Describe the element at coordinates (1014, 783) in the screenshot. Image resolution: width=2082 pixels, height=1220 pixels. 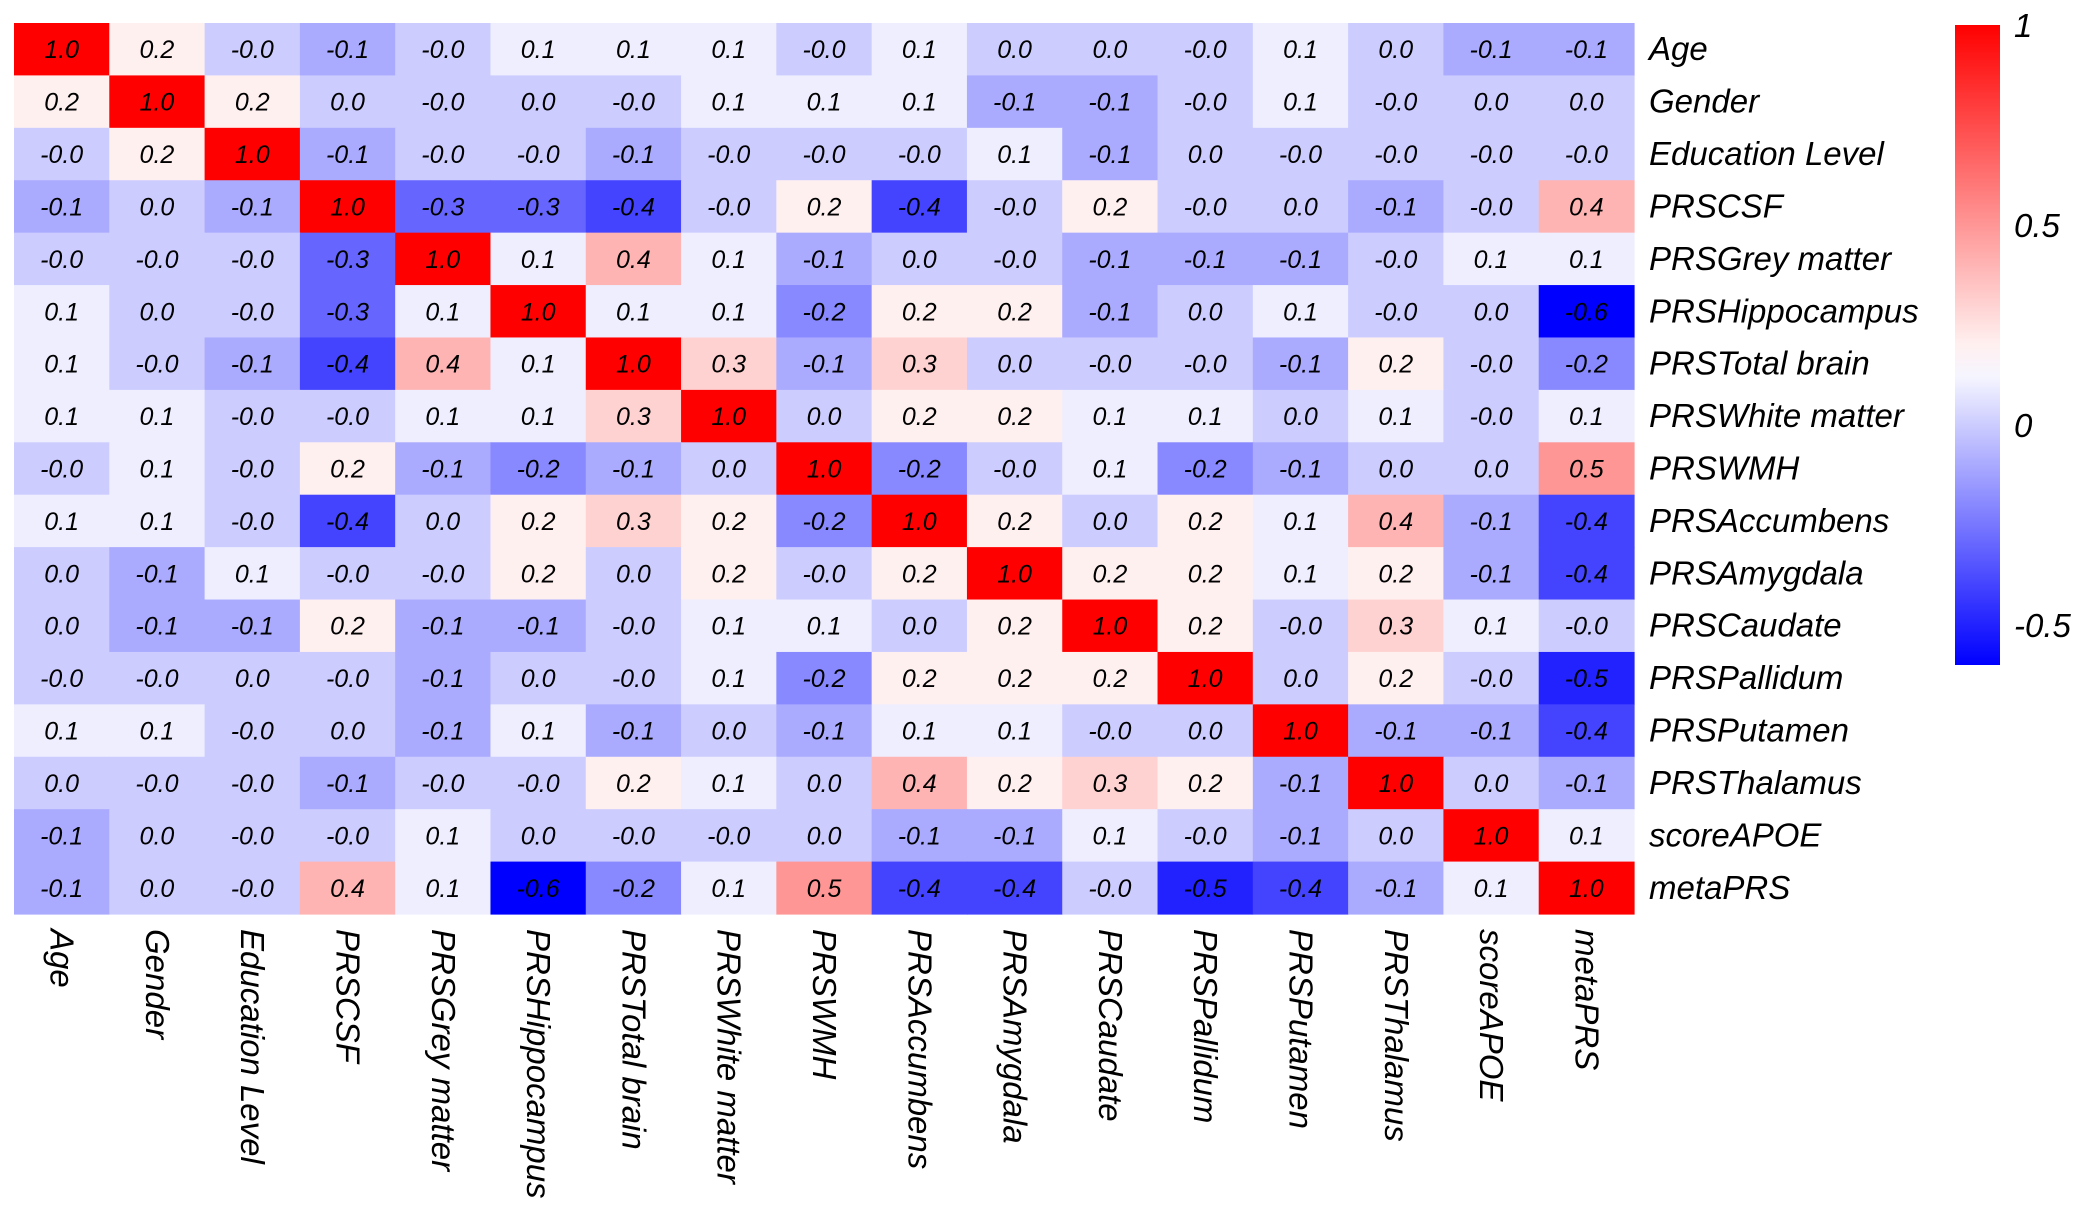
I see `heatmap-cell-prsthalamus-prsamygdala` at that location.